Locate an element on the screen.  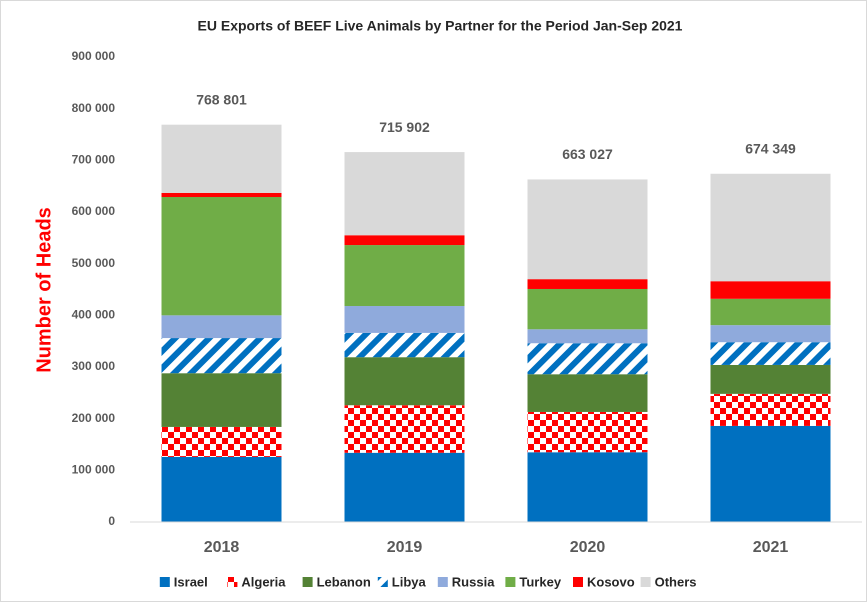
total-label: 663 027 is located at coordinates (587, 154).